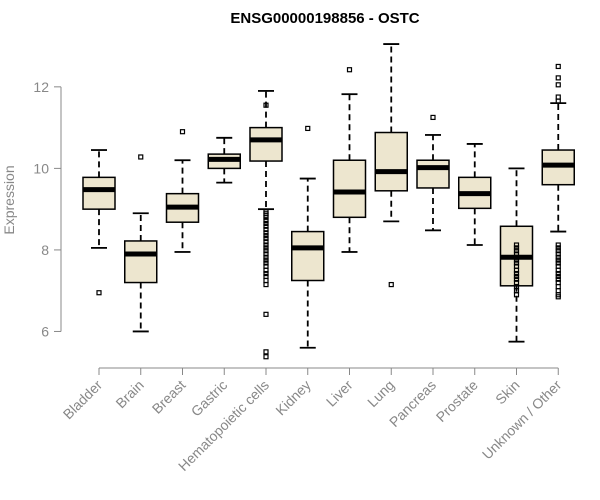 The width and height of the screenshot is (600, 500). What do you see at coordinates (293, 398) in the screenshot?
I see `x-tick-label: Kidney` at bounding box center [293, 398].